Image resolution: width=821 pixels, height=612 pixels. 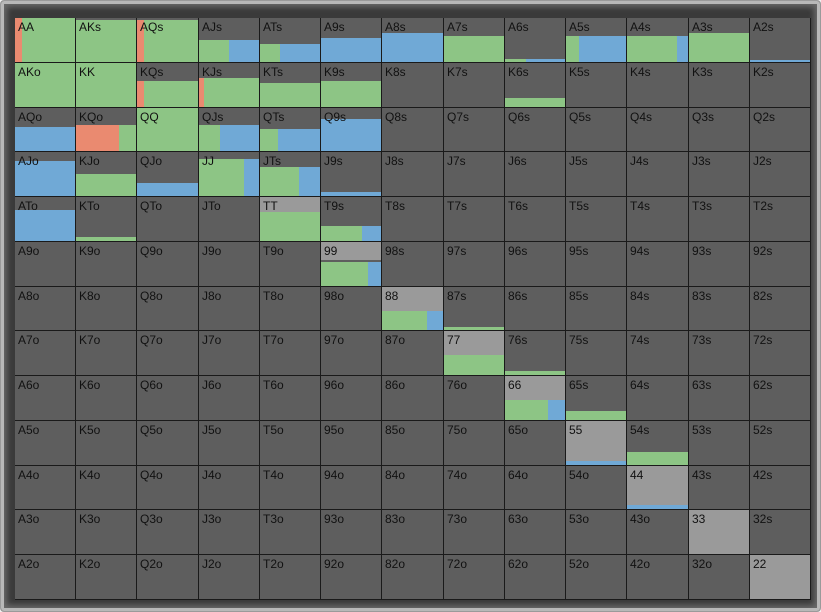 What do you see at coordinates (45, 532) in the screenshot?
I see `hand-cell-A3o: A3o` at bounding box center [45, 532].